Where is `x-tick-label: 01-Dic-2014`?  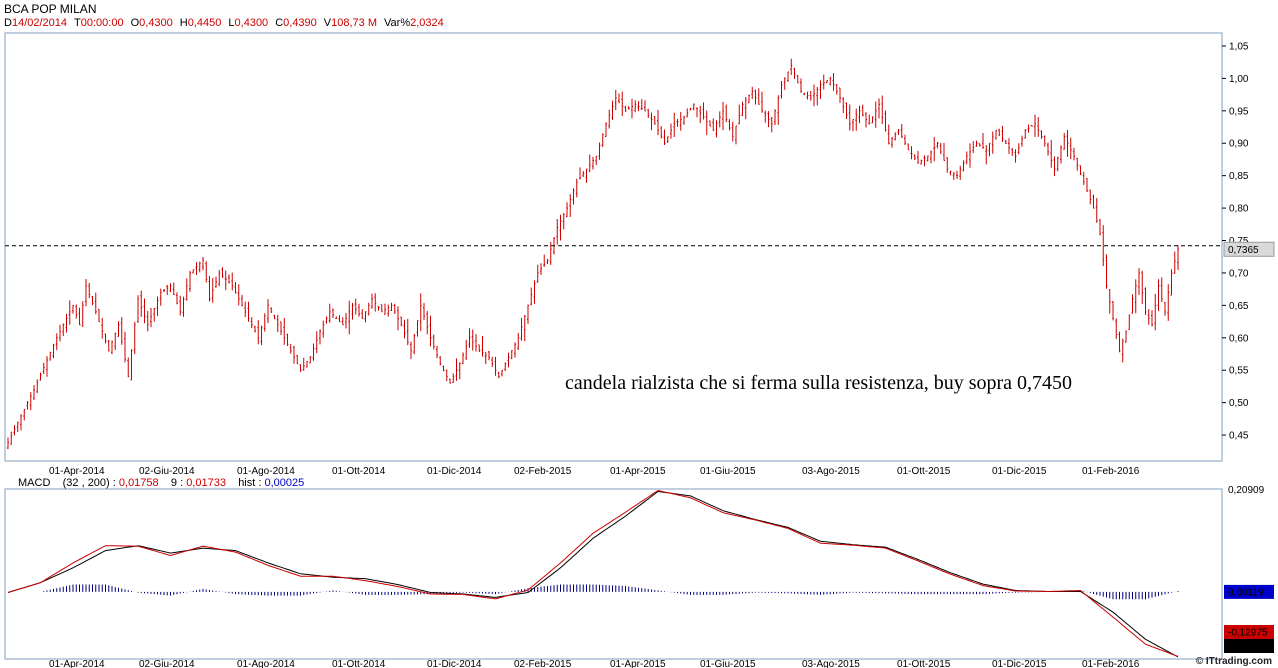
x-tick-label: 01-Dic-2014 is located at coordinates (454, 471).